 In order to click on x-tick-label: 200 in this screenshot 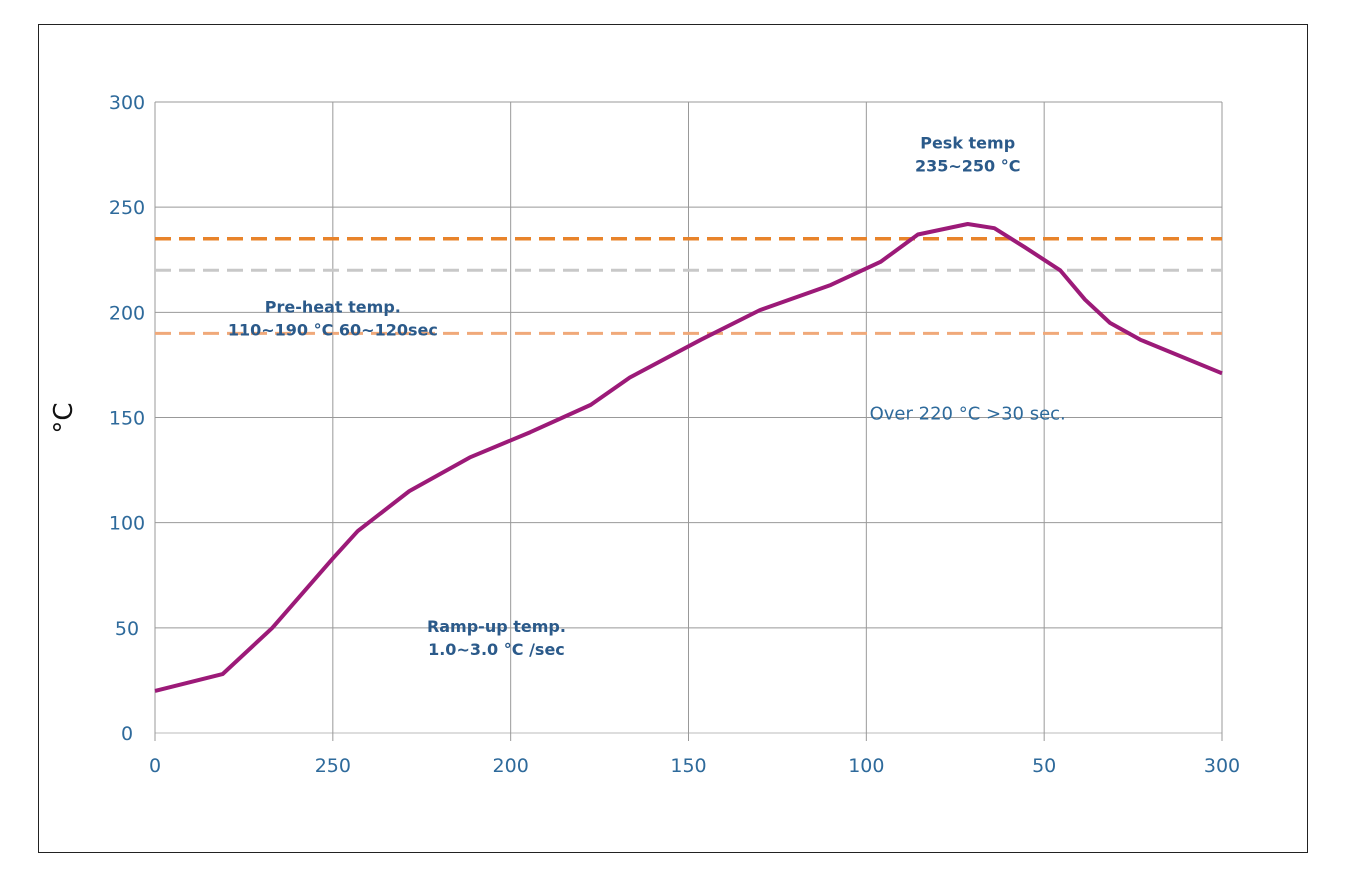, I will do `click(511, 766)`.